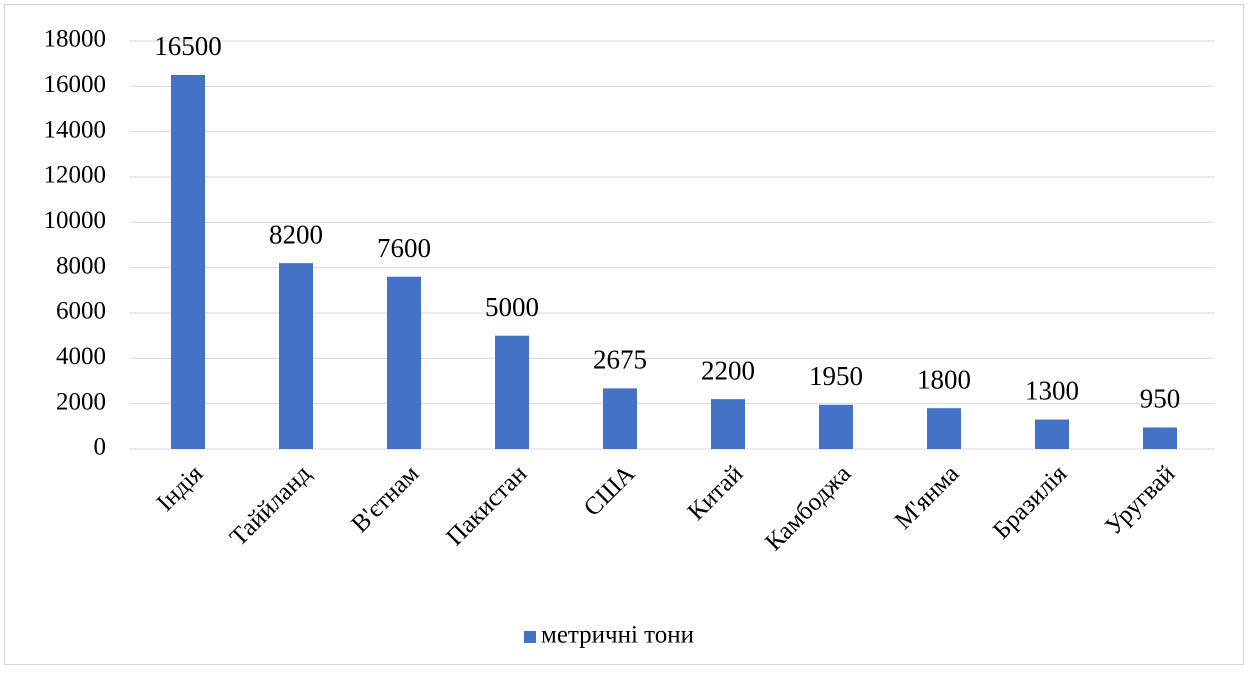  Describe the element at coordinates (100, 447) in the screenshot. I see `y-tick-label: 0` at that location.